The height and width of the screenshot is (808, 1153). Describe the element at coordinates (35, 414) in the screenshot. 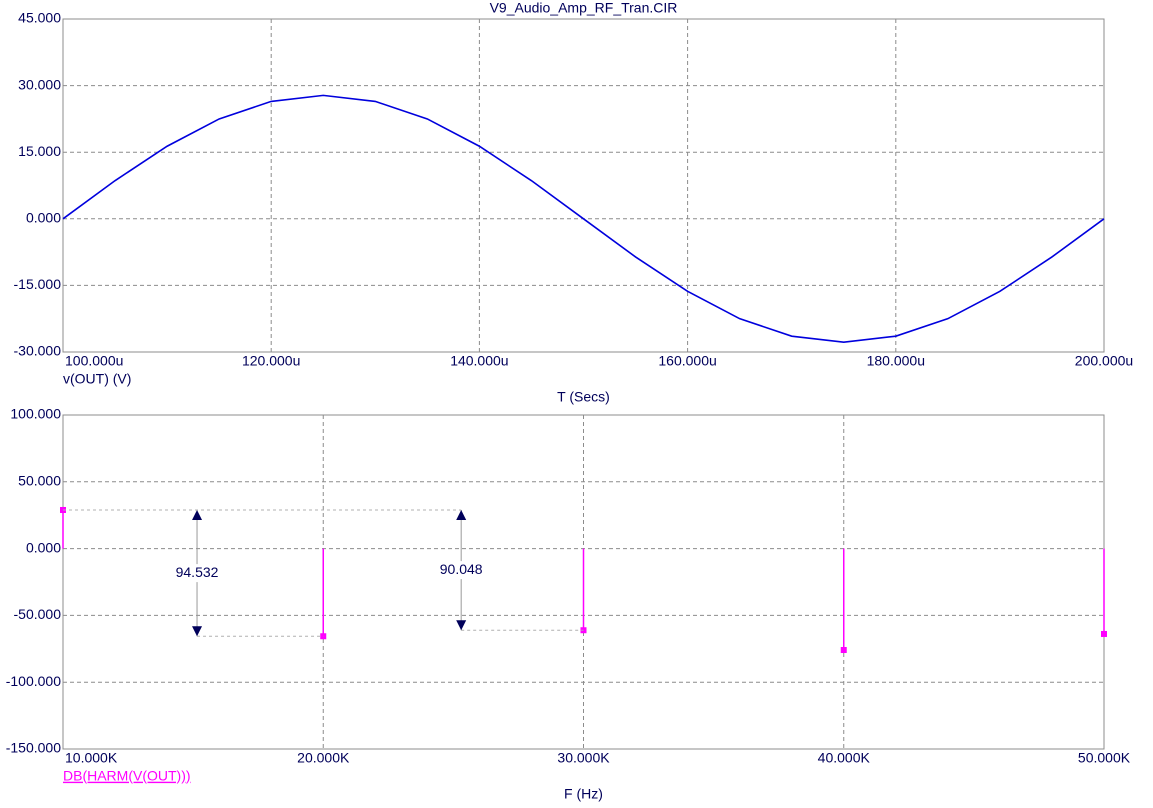

I see `y-tick-label: 100.000` at that location.